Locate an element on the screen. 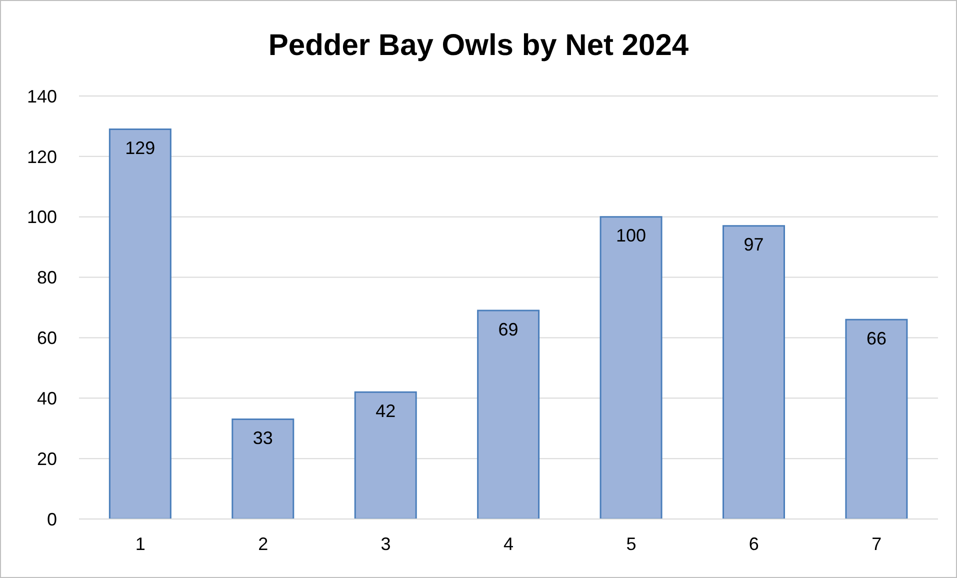  y-tick-label: 40 is located at coordinates (46, 398).